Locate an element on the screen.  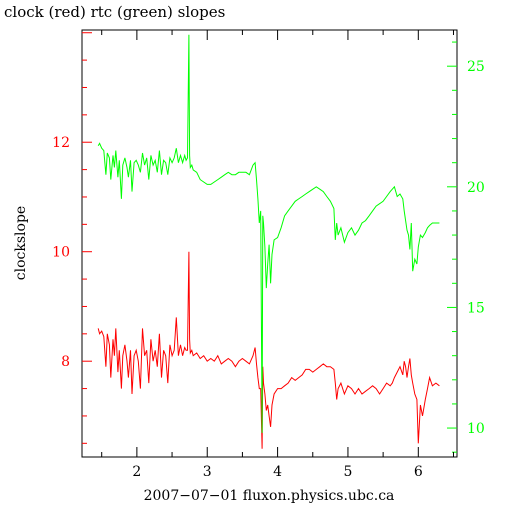
chart-title: clock (red) rtc (green) slopes is located at coordinates (114, 12).